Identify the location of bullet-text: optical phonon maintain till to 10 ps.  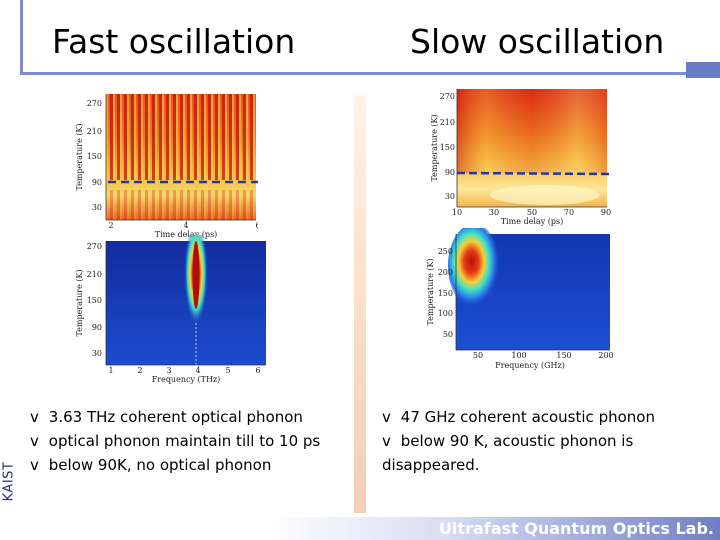
(184, 441).